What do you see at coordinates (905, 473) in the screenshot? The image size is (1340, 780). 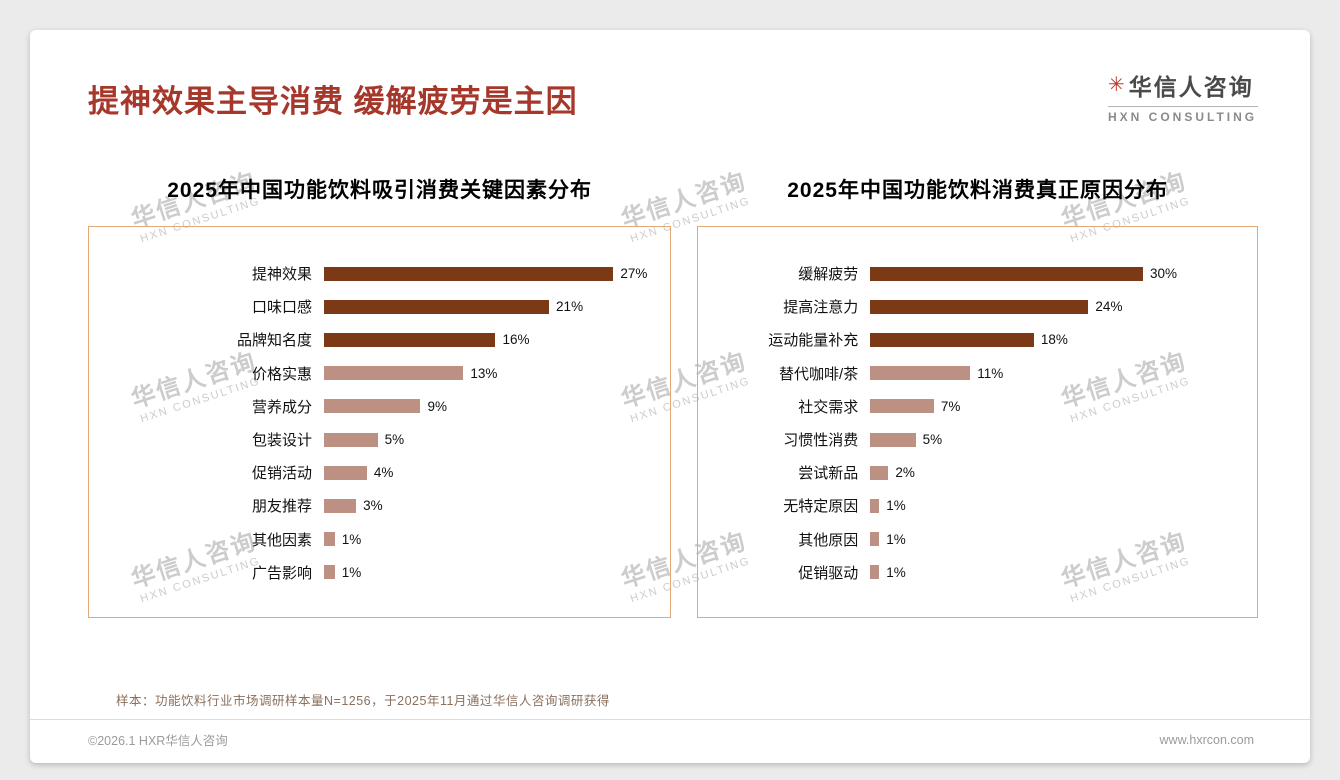 I see `bar-value-label: 2%` at bounding box center [905, 473].